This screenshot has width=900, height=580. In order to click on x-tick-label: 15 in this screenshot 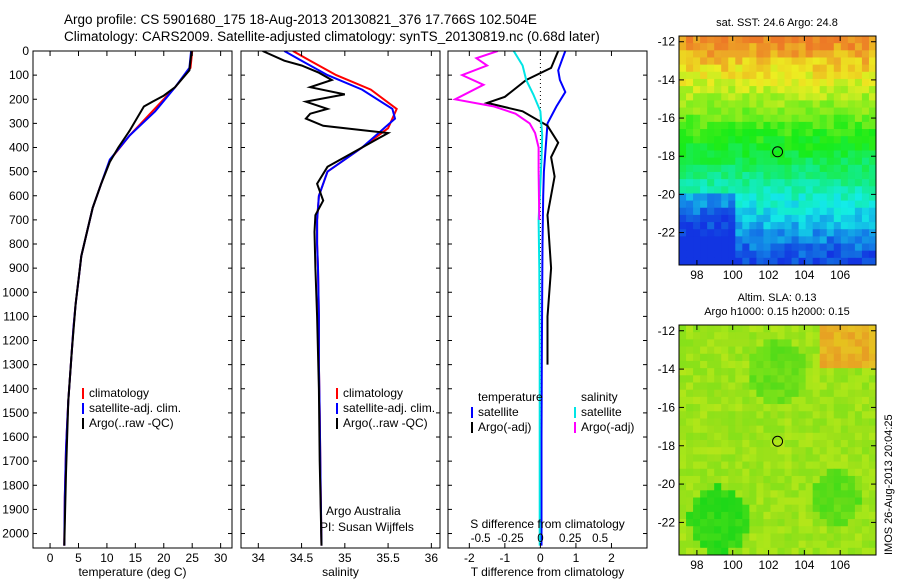, I will do `click(136, 558)`.